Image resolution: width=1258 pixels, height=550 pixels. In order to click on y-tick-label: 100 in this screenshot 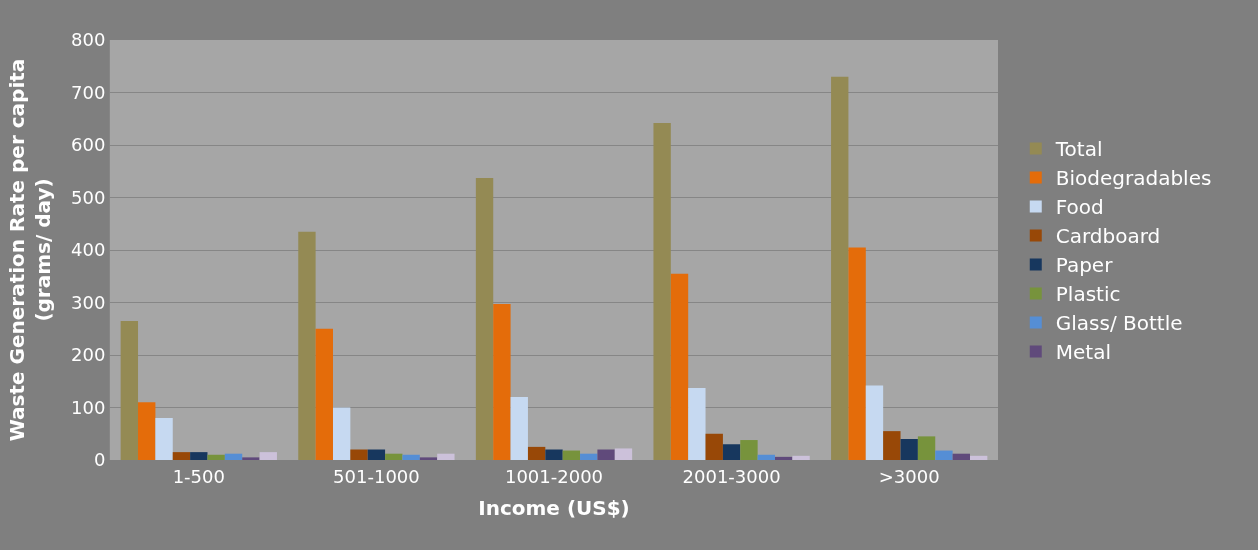, I will do `click(88, 407)`.